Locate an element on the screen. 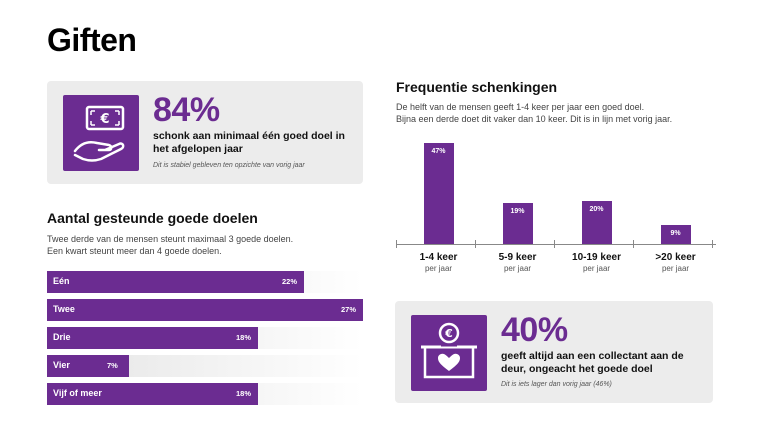 The height and width of the screenshot is (428, 760). frequency-chart-title: Frequentie schenkingen is located at coordinates (477, 87).